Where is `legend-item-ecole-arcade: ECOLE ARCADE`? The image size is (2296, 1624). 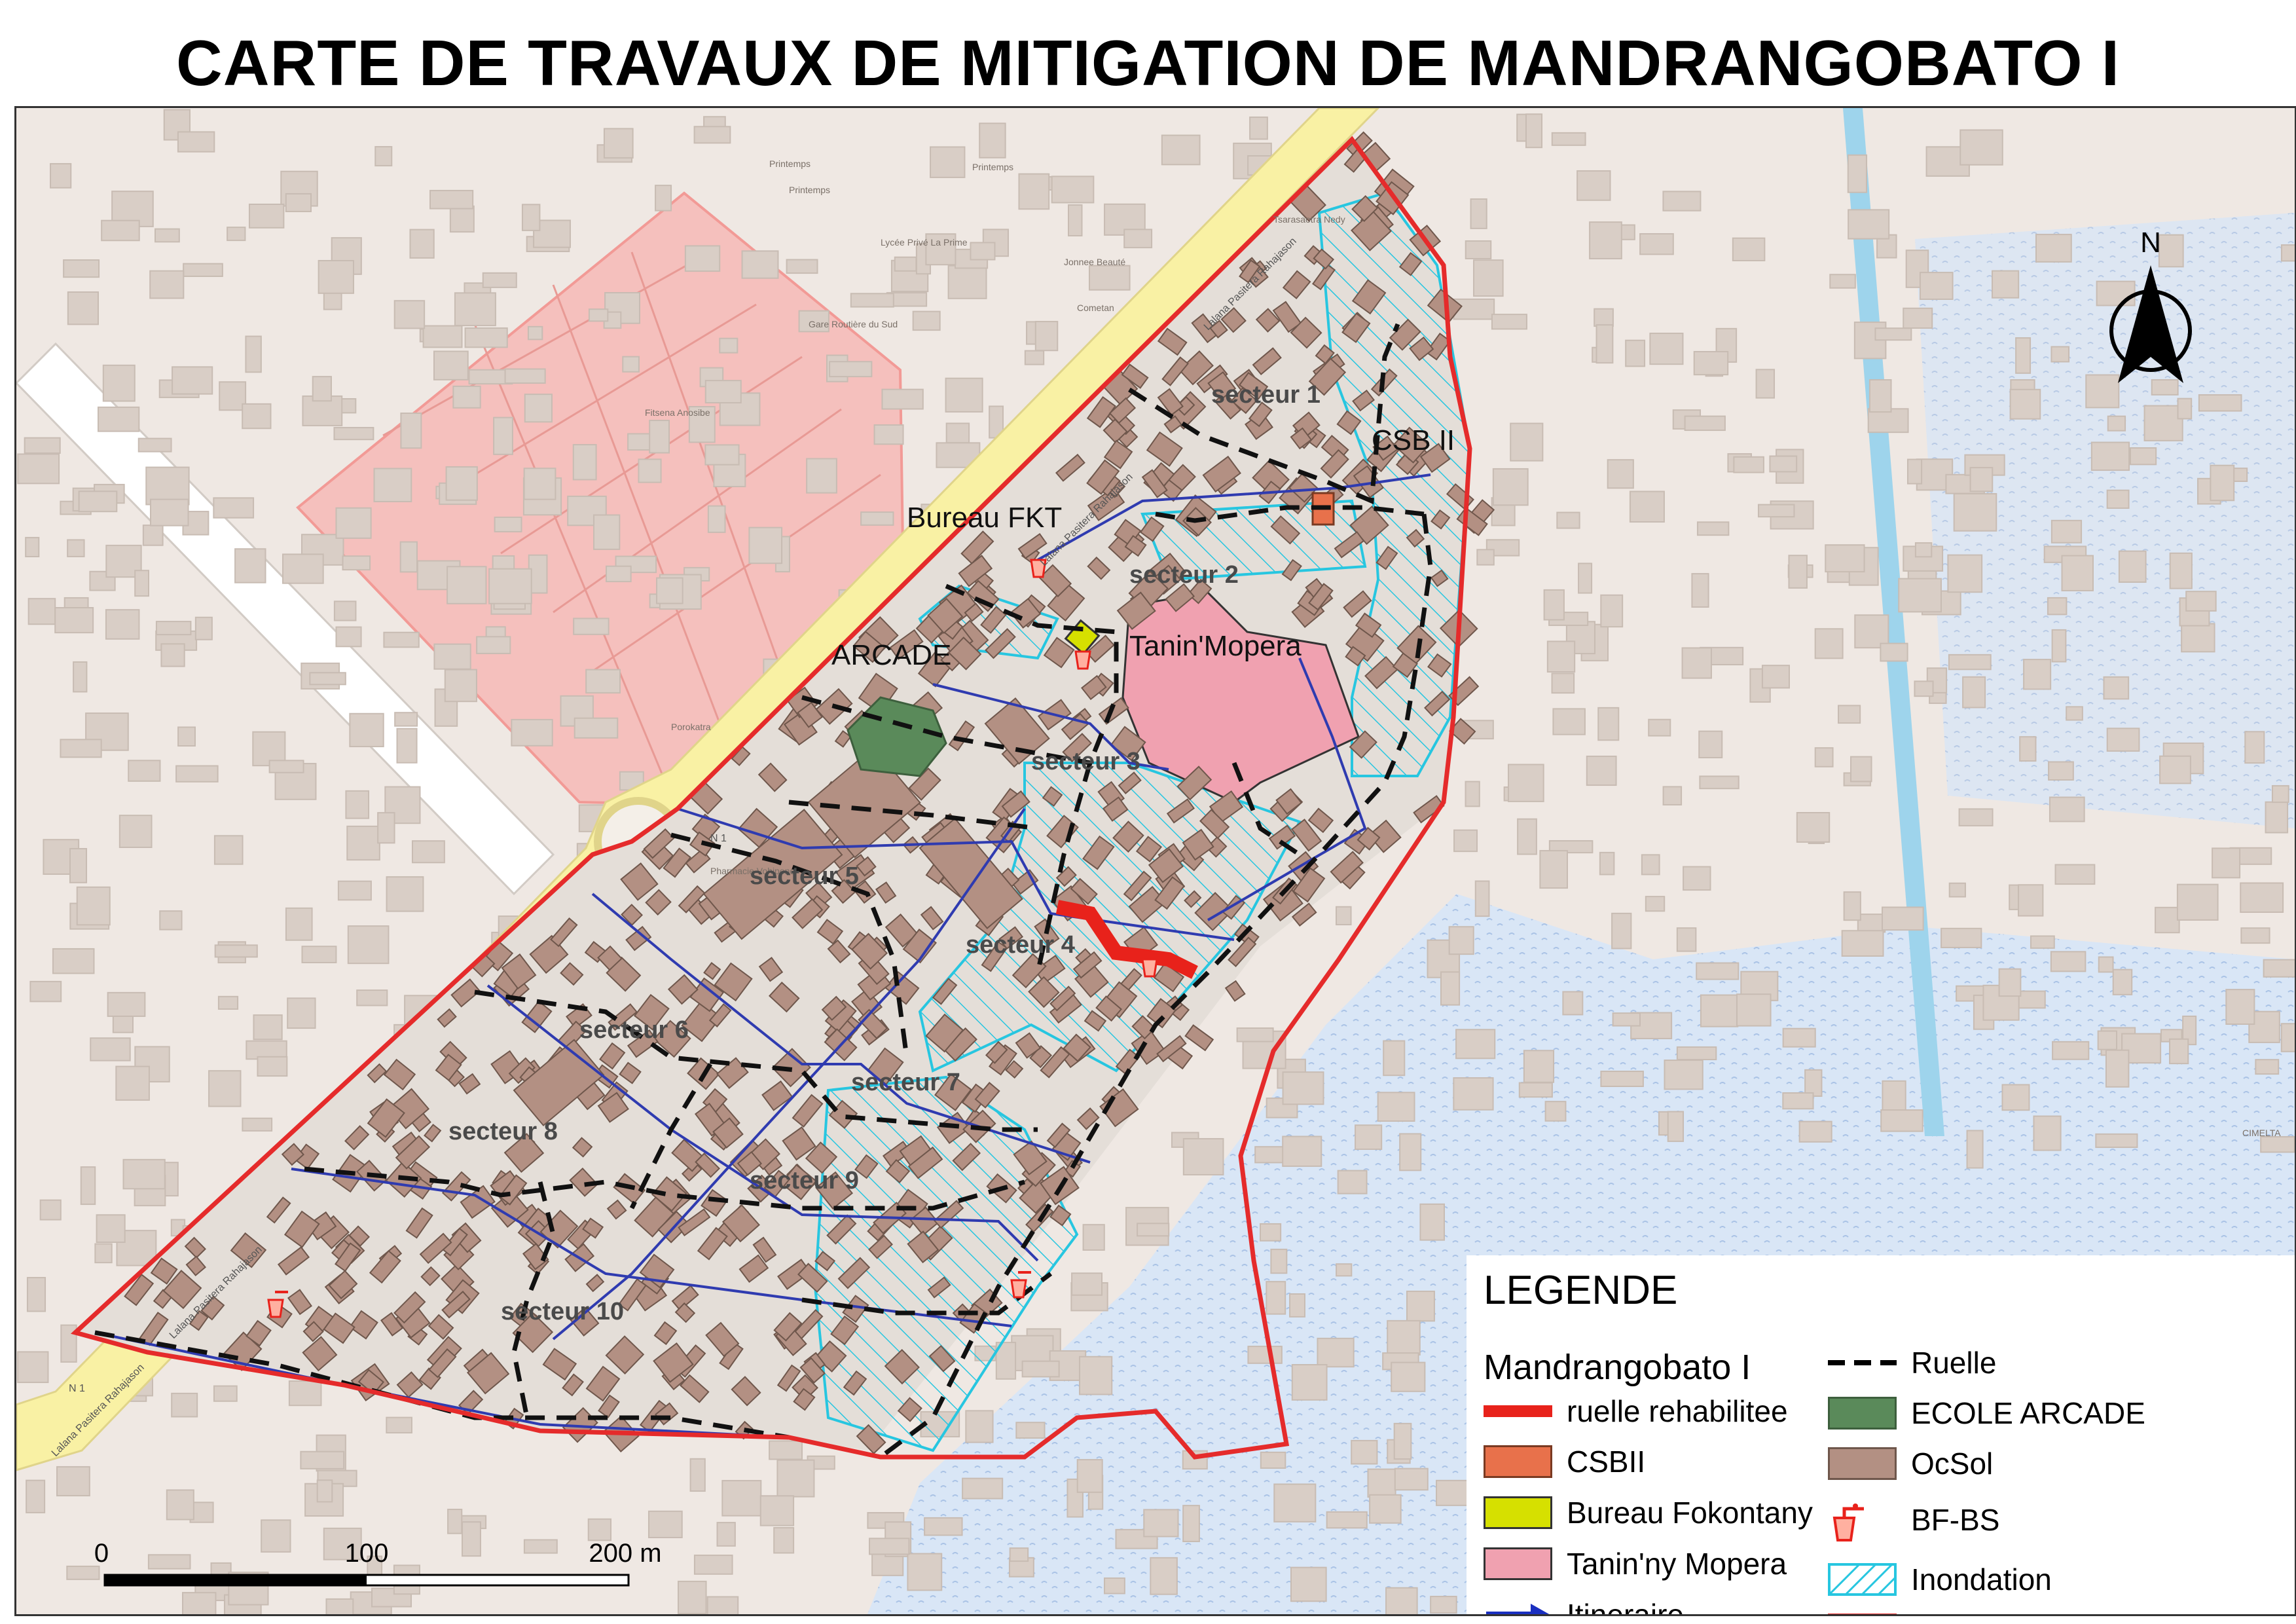
legend-item-ecole-arcade: ECOLE ARCADE is located at coordinates (1986, 1413).